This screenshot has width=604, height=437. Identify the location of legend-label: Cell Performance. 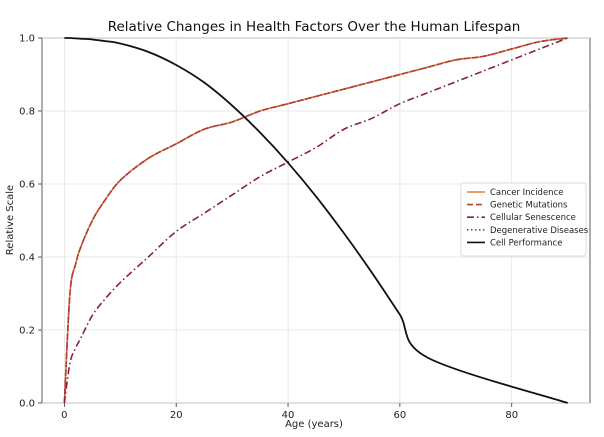
(526, 243).